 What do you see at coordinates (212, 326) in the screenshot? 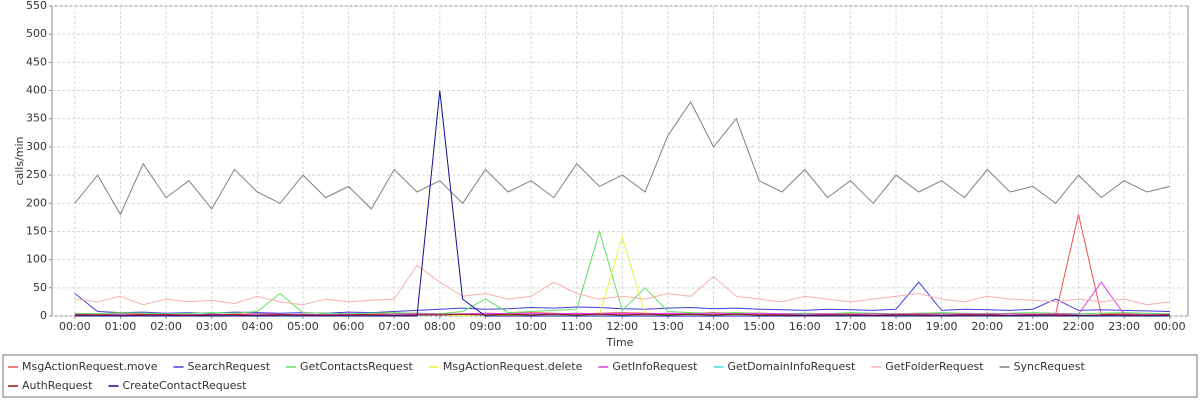
I see `x-tick-label: 03:00` at bounding box center [212, 326].